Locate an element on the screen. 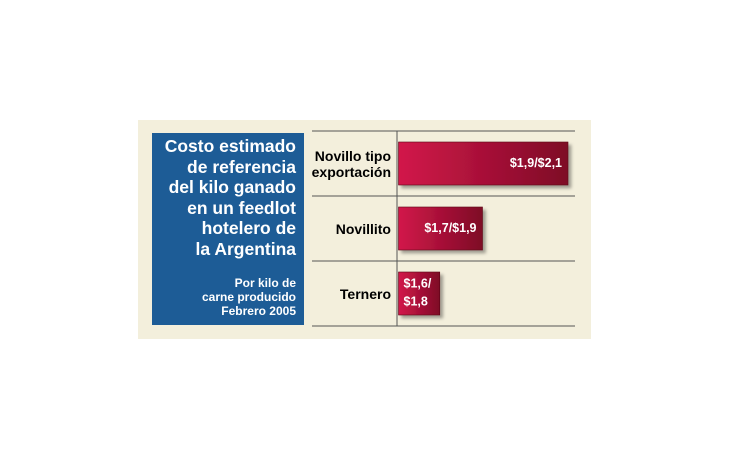 The height and width of the screenshot is (460, 730). value-label: $1,6/$1,8 is located at coordinates (418, 293).